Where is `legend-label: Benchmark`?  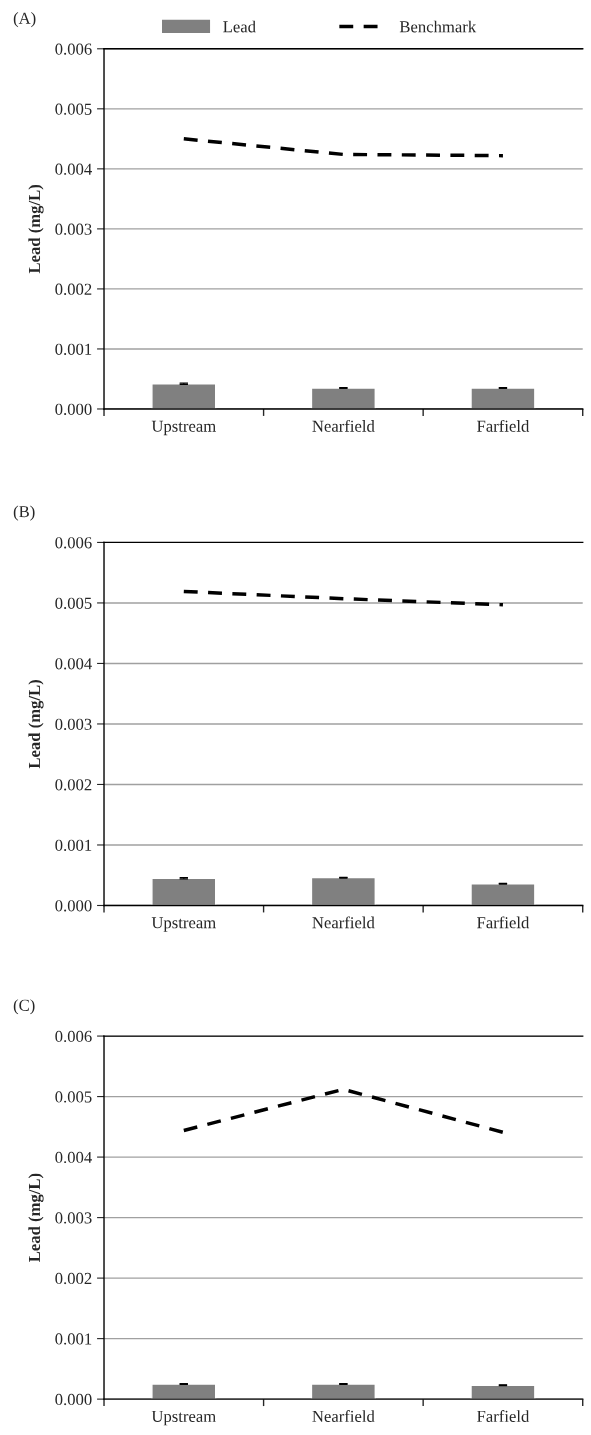
legend-label: Benchmark is located at coordinates (438, 26).